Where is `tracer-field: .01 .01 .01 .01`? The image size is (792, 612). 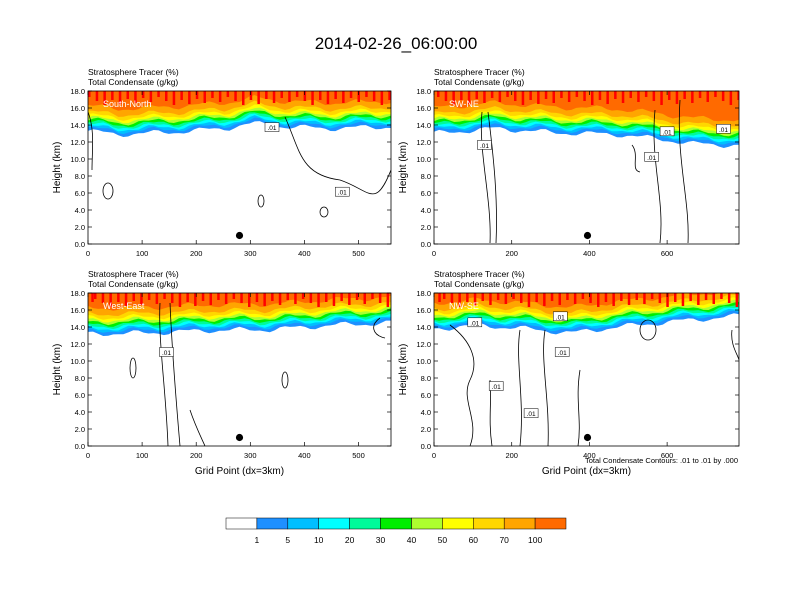
tracer-field: .01 .01 .01 .01 is located at coordinates (586, 167).